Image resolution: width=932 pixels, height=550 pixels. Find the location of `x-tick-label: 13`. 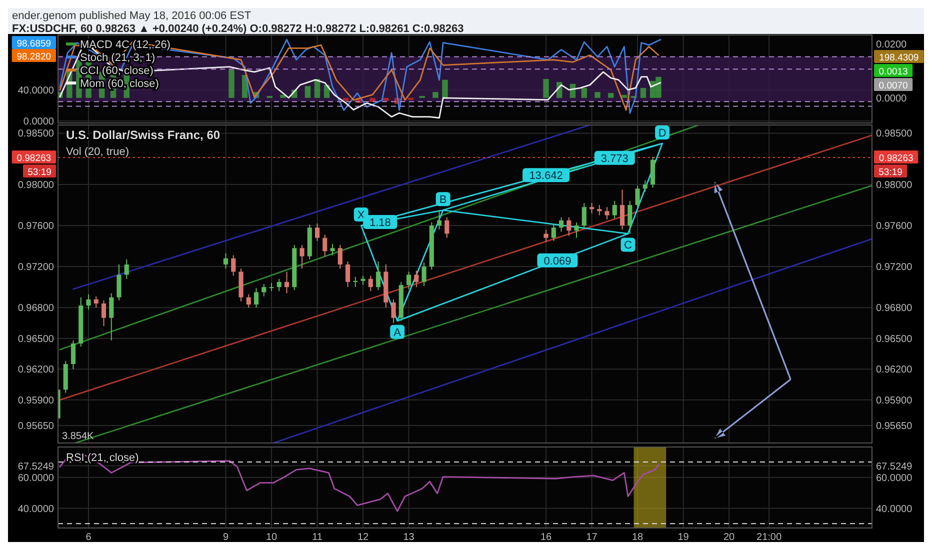

x-tick-label: 13 is located at coordinates (409, 537).